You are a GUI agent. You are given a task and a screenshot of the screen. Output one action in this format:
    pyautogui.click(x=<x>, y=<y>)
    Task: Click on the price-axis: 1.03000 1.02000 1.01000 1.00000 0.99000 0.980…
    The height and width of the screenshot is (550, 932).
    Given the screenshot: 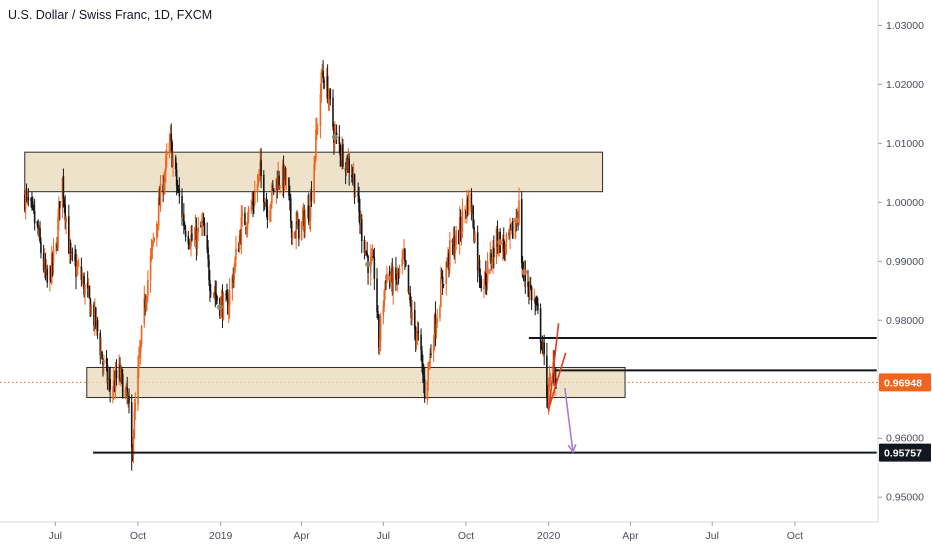 What is the action you would take?
    pyautogui.click(x=900, y=261)
    